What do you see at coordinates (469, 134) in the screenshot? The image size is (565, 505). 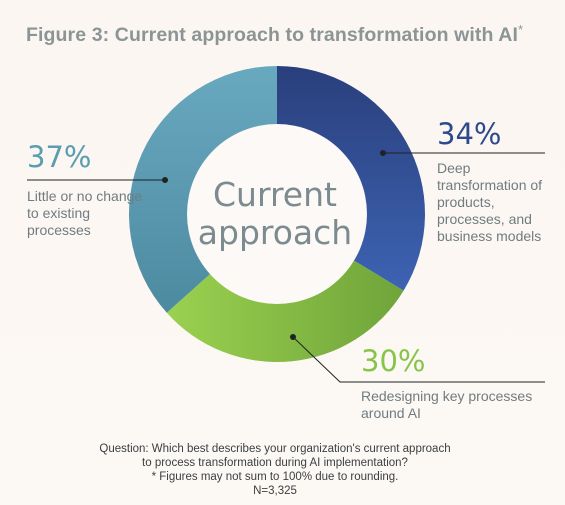 I see `slice-value-label: 34%` at bounding box center [469, 134].